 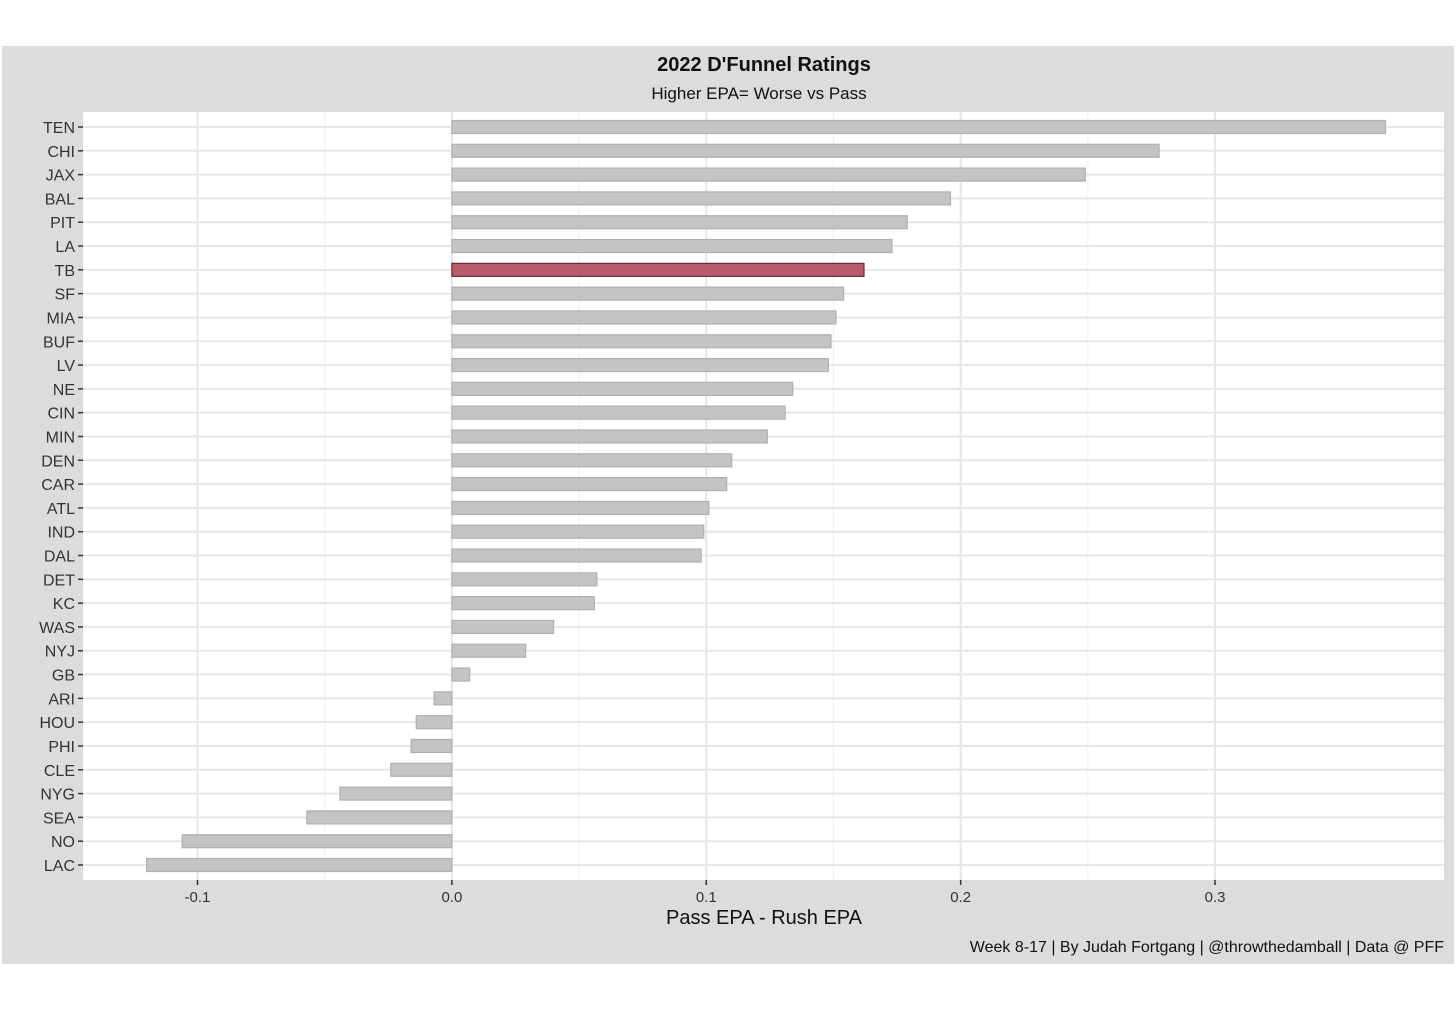 What do you see at coordinates (421, 769) in the screenshot?
I see `bar-cle` at bounding box center [421, 769].